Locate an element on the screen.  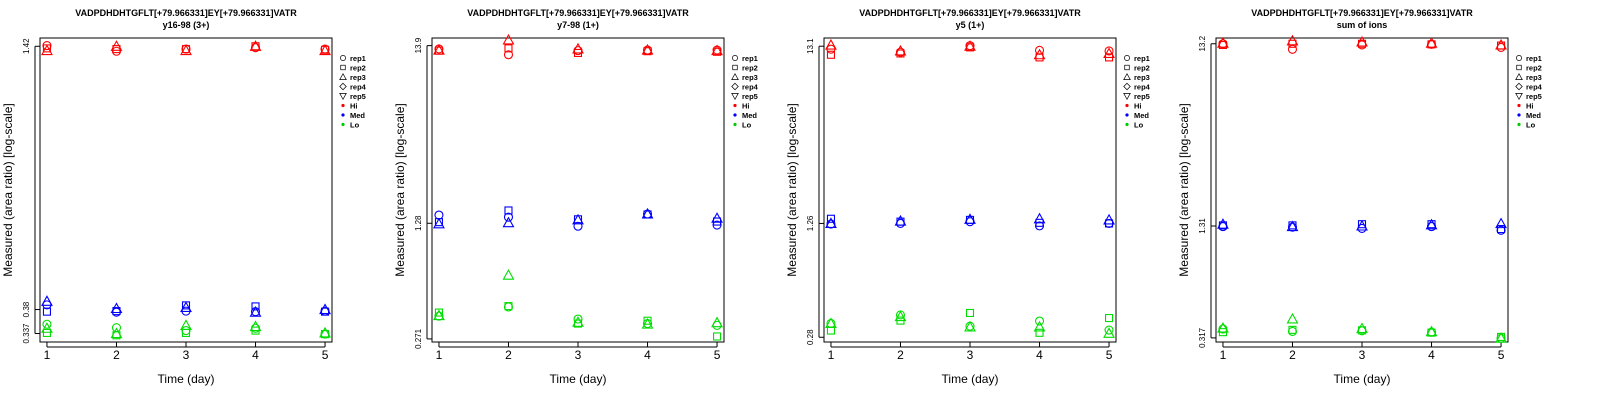
chart-subtitle: y7-98 (1+) is located at coordinates (578, 25).